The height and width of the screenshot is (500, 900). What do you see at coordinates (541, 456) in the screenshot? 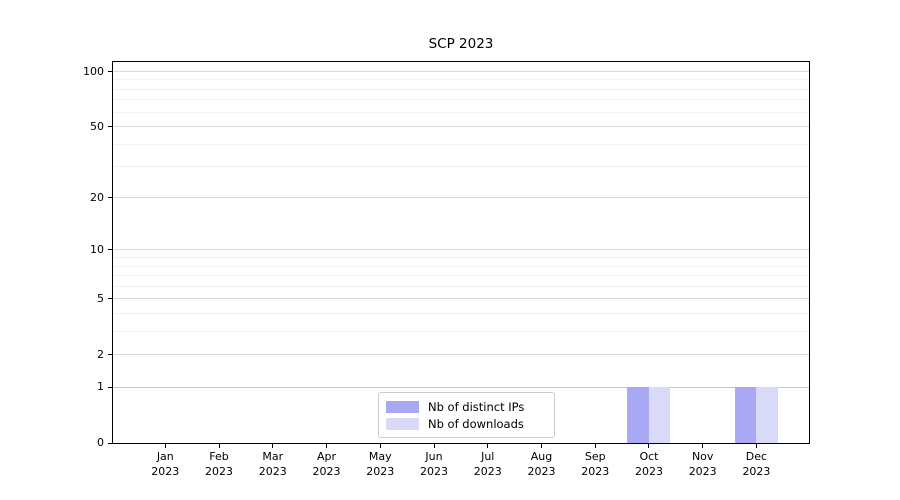
I see `x-tick-label-line: Aug` at bounding box center [541, 456].